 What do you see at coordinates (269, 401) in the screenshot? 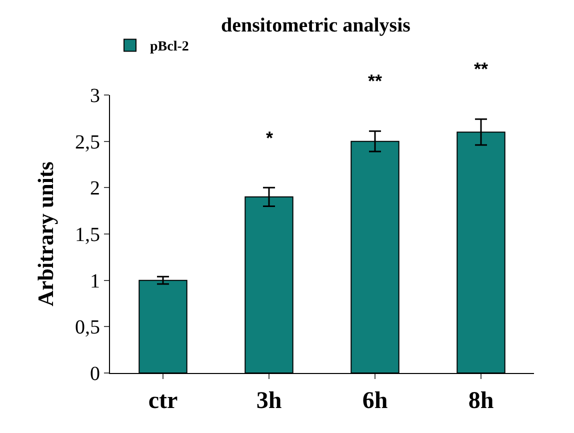
I see `x-tick-label: 3h` at bounding box center [269, 401].